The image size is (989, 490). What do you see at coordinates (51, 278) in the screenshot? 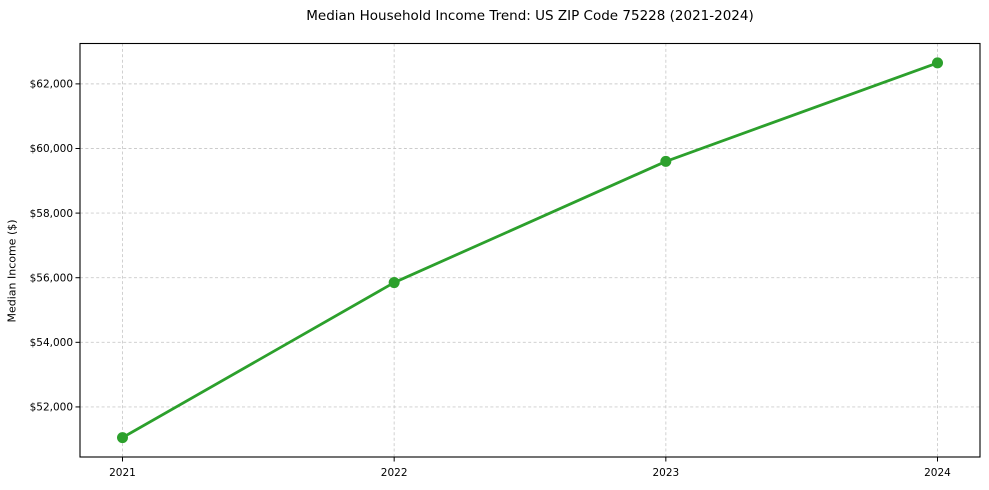
I see `y-tick-label: $56,000` at bounding box center [51, 278].